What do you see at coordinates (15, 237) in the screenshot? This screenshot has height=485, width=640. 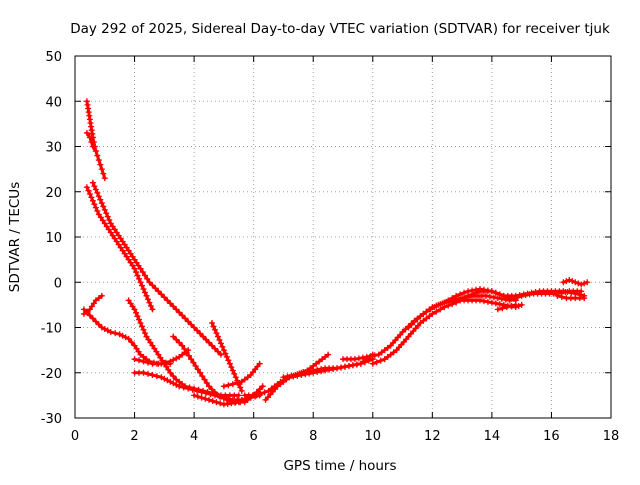 I see `y-axis-label: SDTVAR / TECUs` at bounding box center [15, 237].